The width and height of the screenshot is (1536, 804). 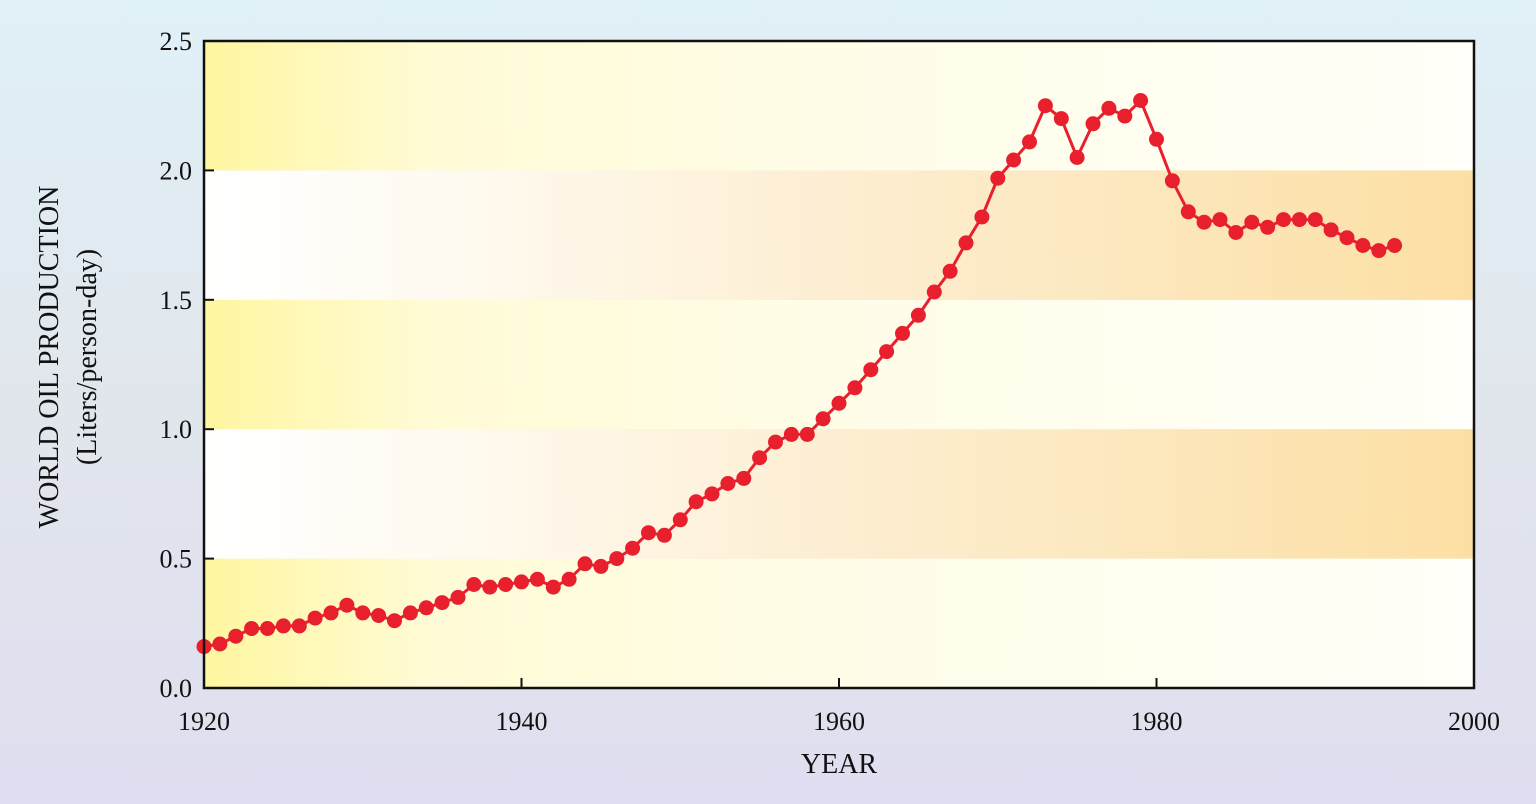 I want to click on y-axis-subtitle: (Liters/person-day), so click(x=87, y=357).